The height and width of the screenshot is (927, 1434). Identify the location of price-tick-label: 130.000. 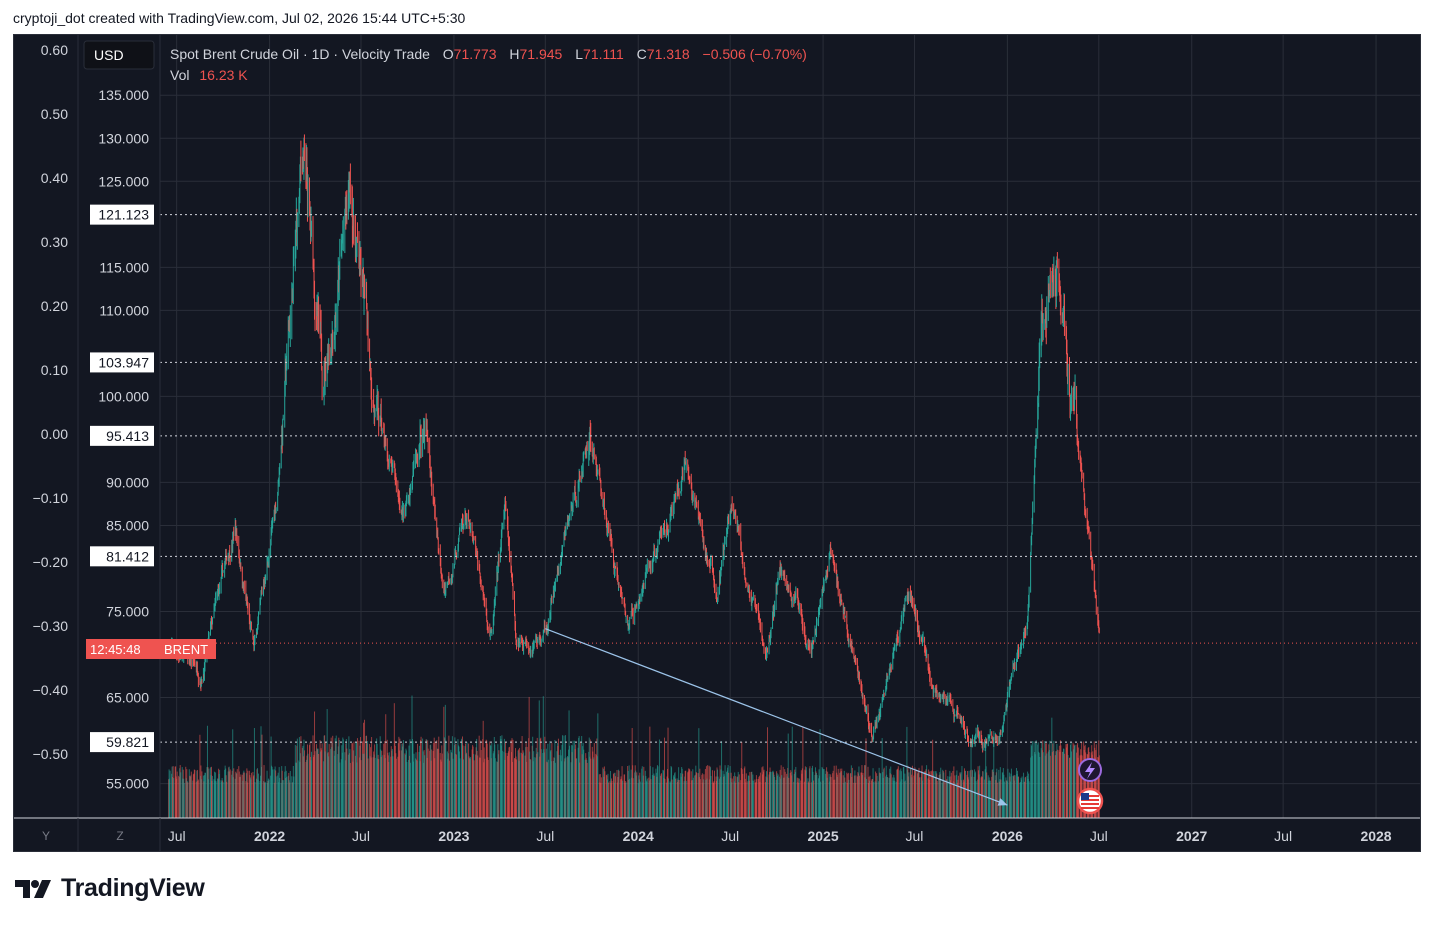
(123, 138).